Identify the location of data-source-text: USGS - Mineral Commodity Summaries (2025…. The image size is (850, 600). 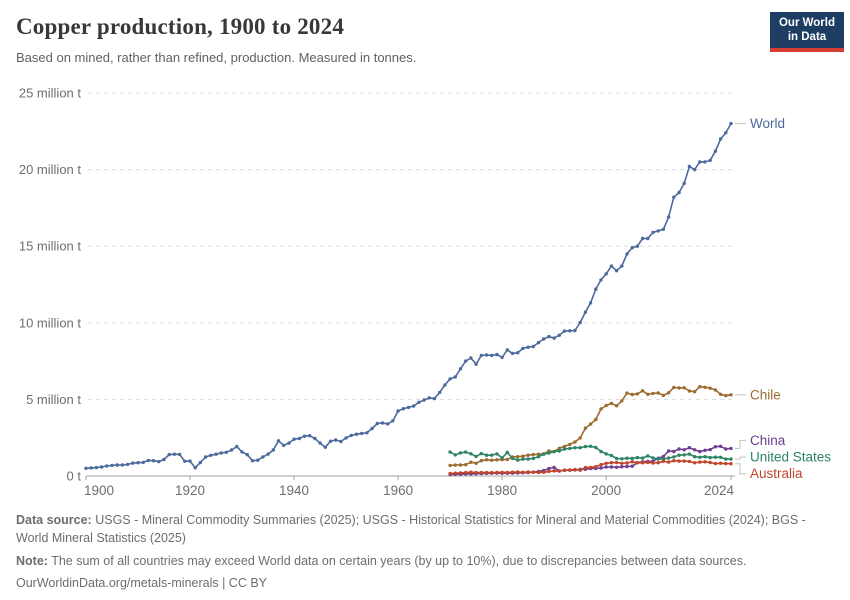
(411, 529).